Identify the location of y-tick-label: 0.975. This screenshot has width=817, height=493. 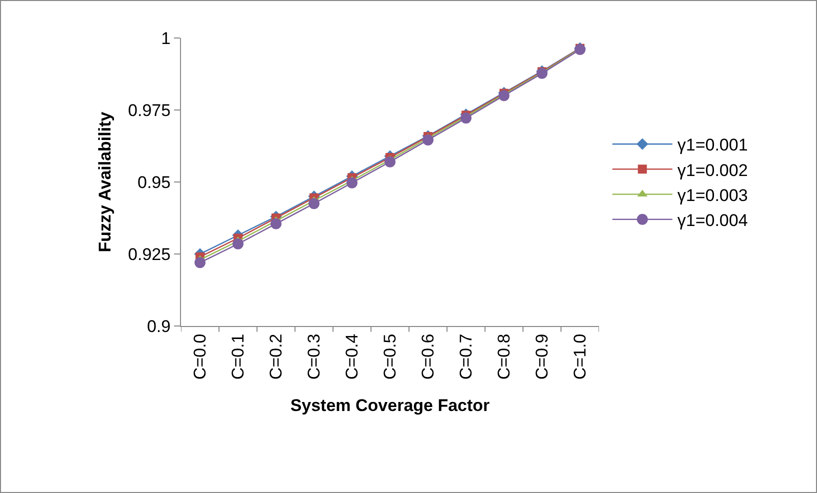
(149, 110).